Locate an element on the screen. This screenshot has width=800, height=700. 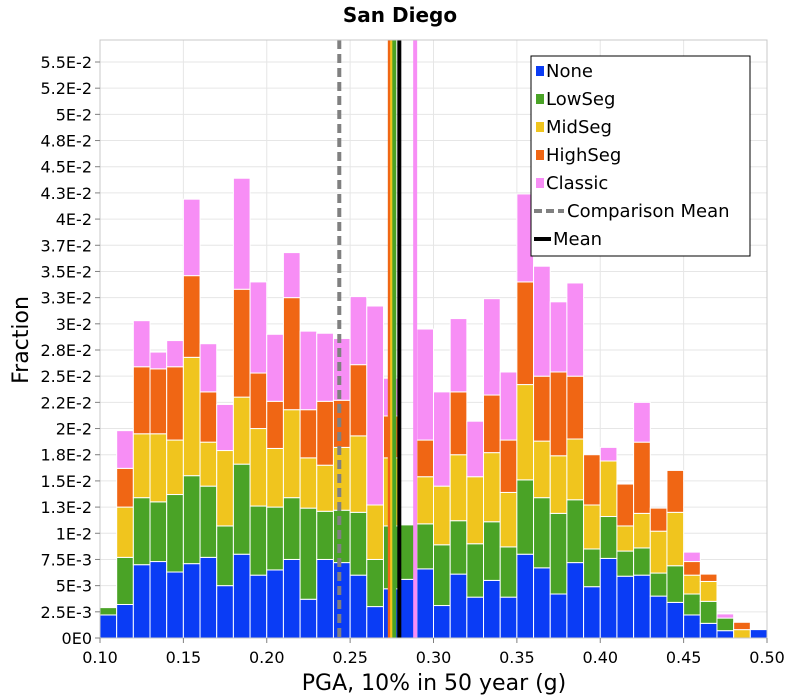
x-tick-label: 0.45 is located at coordinates (684, 657).